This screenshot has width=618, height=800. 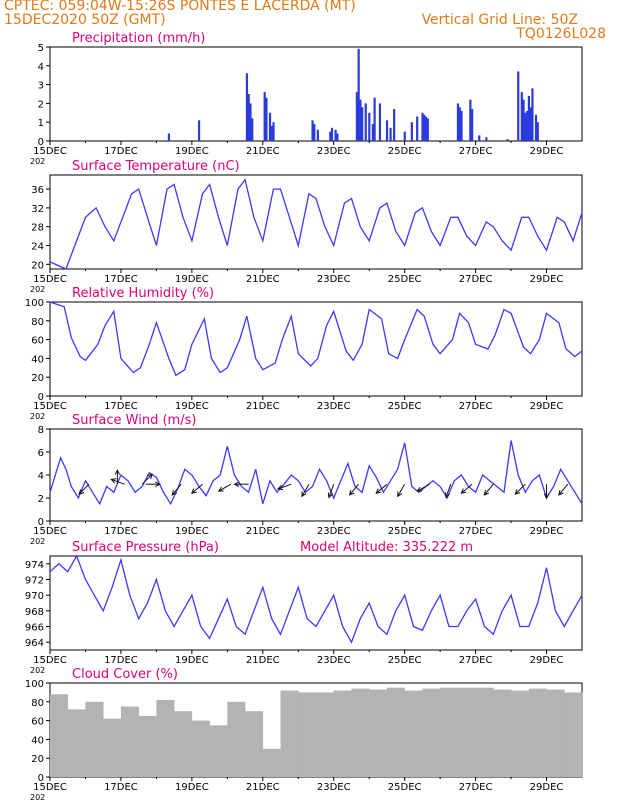 I want to click on panel-title: Surface Temperature (nC), so click(x=156, y=166).